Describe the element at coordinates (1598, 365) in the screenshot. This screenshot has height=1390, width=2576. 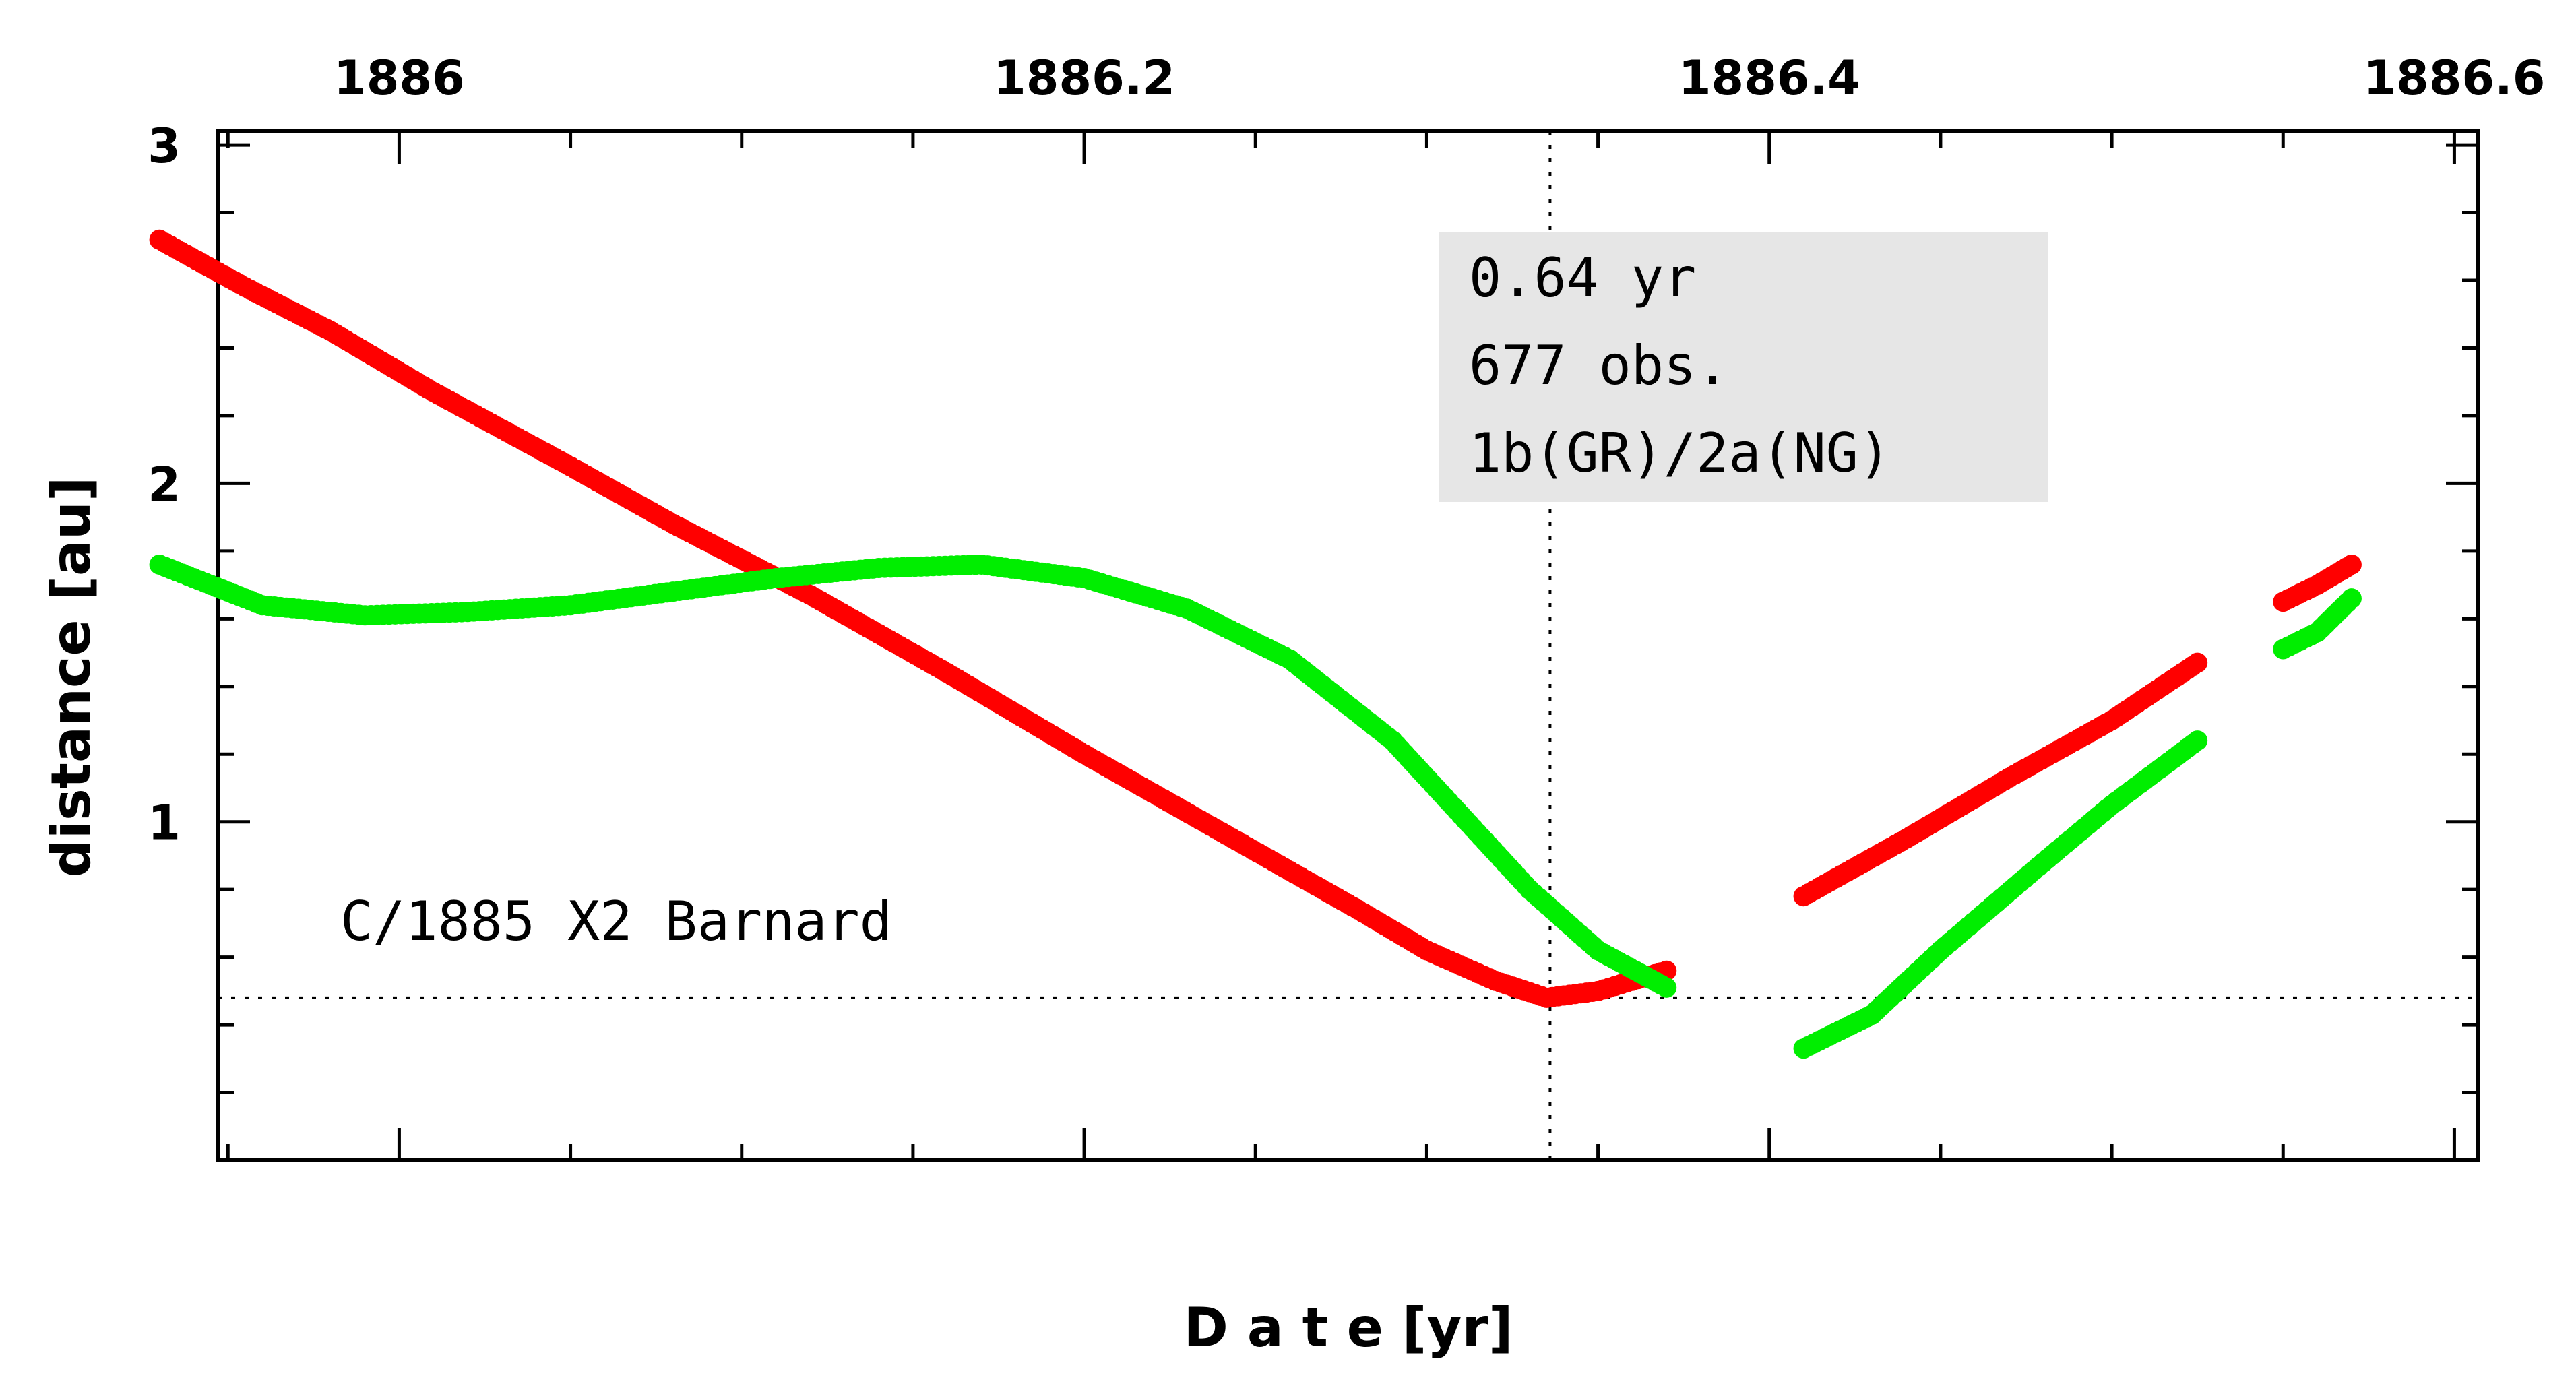
I see `info-box-line-2: 677 obs.` at that location.